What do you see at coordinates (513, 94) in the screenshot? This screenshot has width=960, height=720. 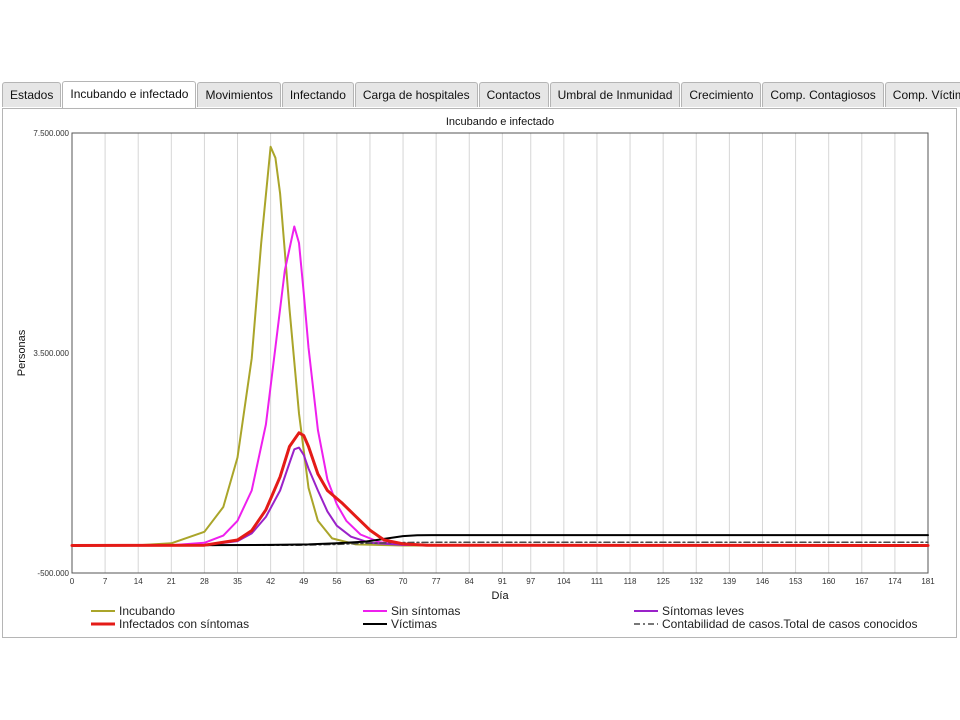 I see `tab-5: Contactos` at bounding box center [513, 94].